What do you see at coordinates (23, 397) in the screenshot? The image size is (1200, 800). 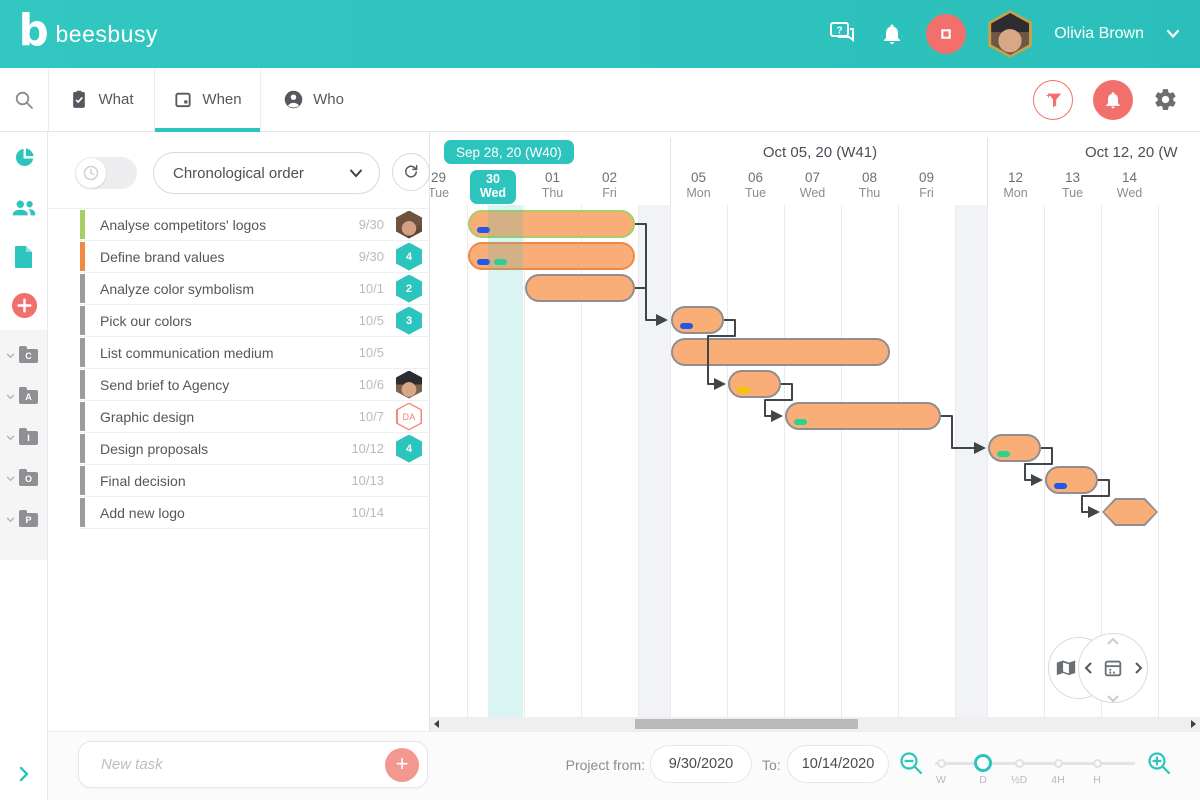 I see `sidebar-project-a: A` at bounding box center [23, 397].